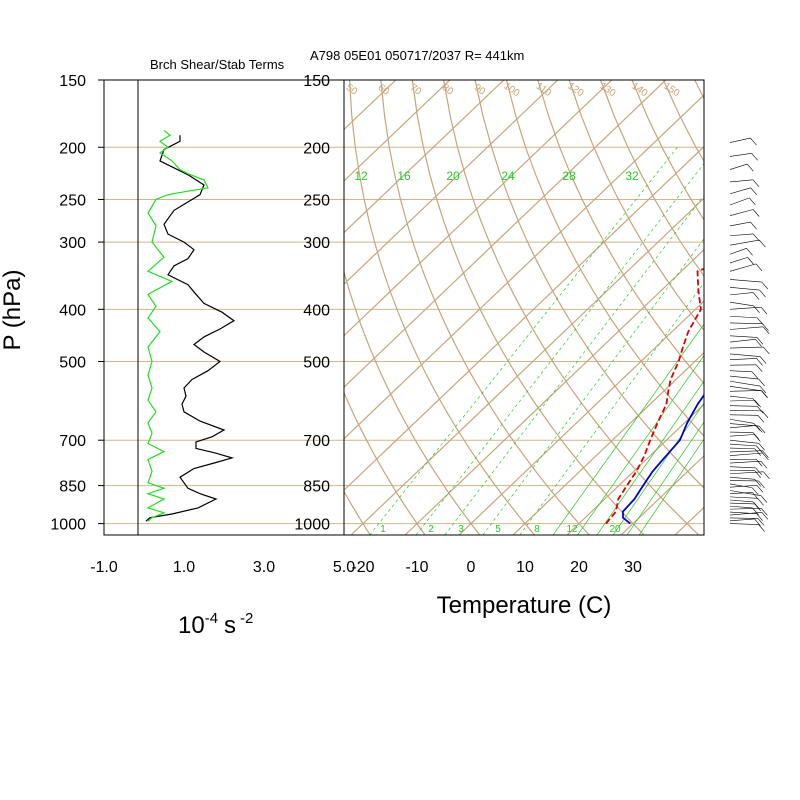 This screenshot has width=800, height=800. What do you see at coordinates (572, 529) in the screenshot?
I see `mixing-ratio-label-bottom: 12` at bounding box center [572, 529].